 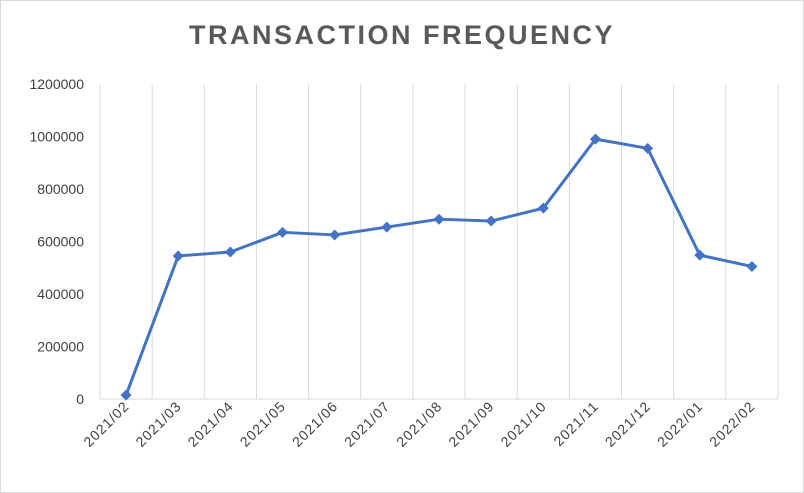 I want to click on y-tick-label: 1000000, so click(x=56, y=137).